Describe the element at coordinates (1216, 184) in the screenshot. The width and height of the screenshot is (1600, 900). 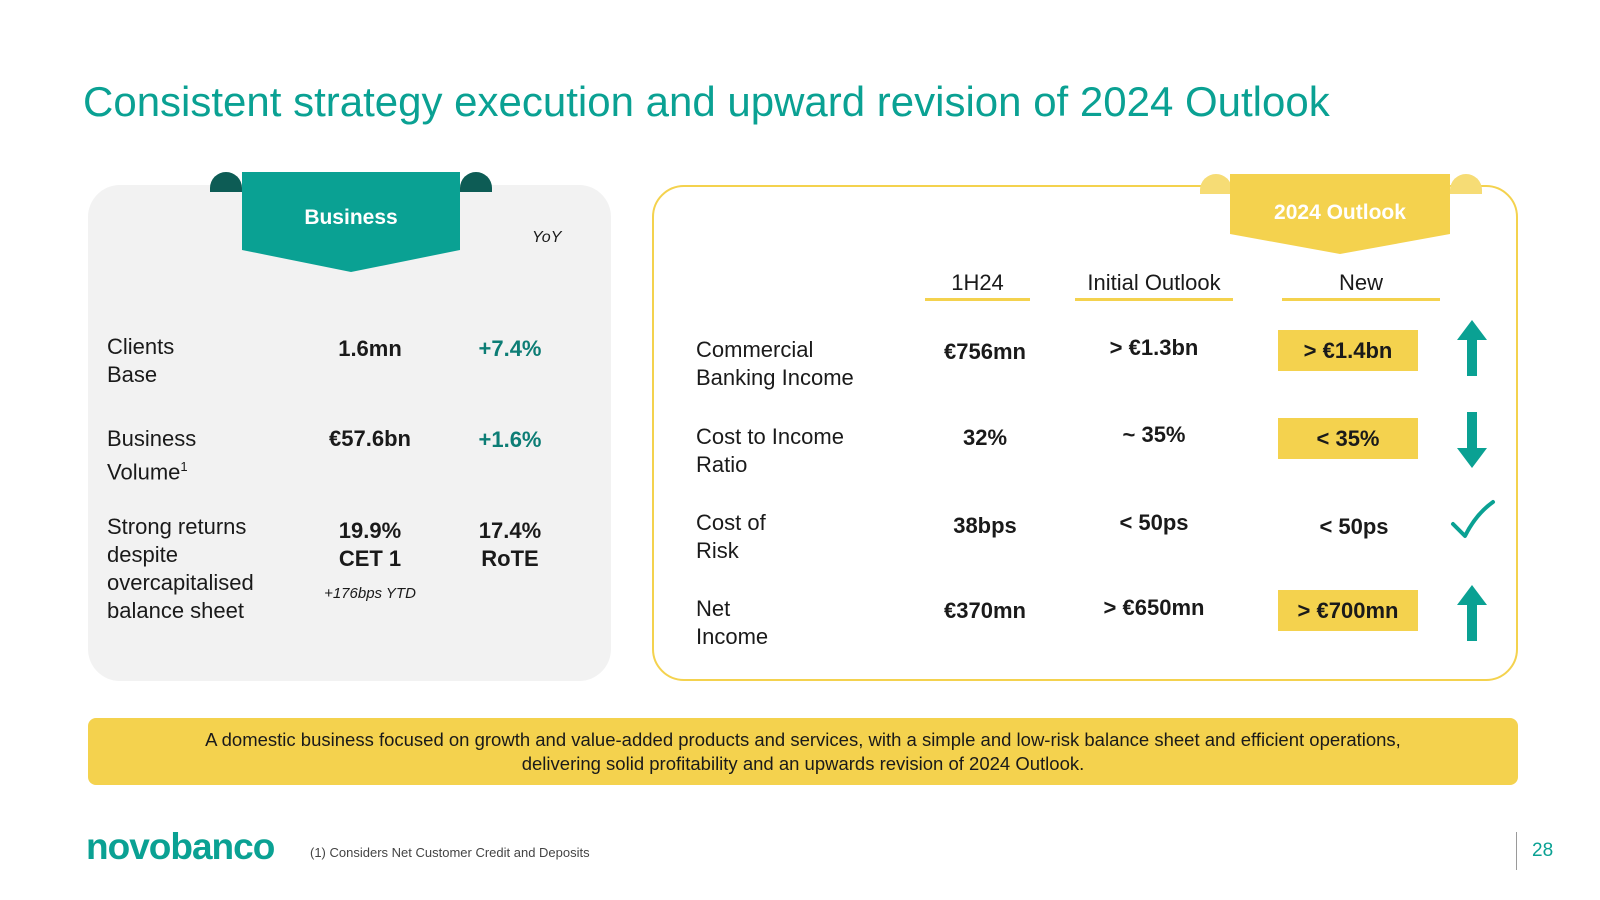
I see `outlook-tab-fold-left` at that location.